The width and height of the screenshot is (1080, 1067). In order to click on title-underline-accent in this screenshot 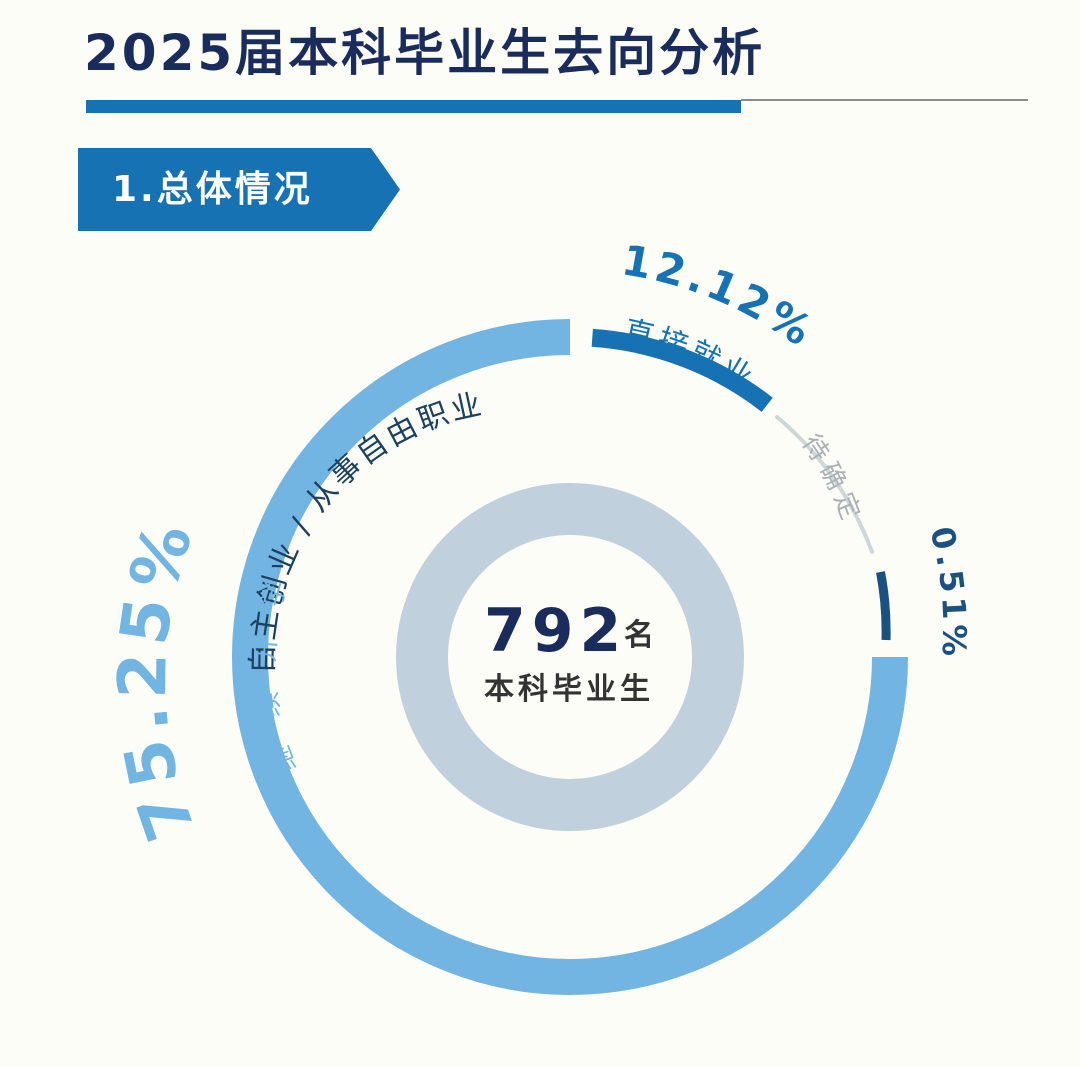, I will do `click(413, 106)`.